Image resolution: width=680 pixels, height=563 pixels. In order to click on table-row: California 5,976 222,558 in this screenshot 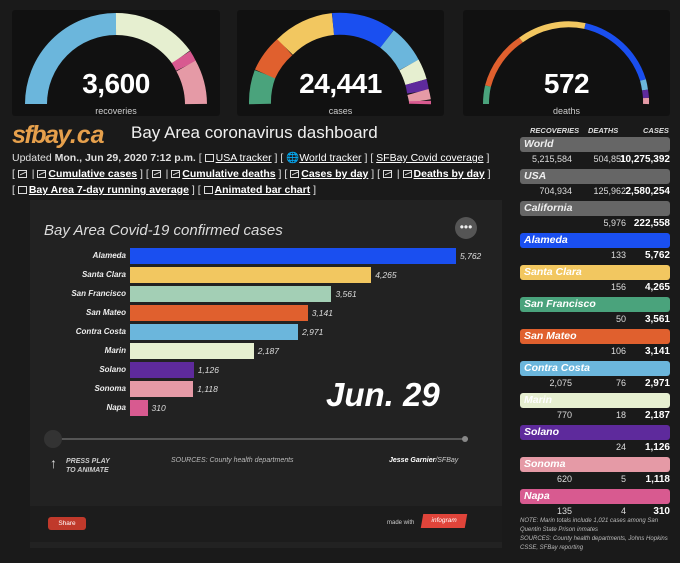, I will do `click(595, 217)`.